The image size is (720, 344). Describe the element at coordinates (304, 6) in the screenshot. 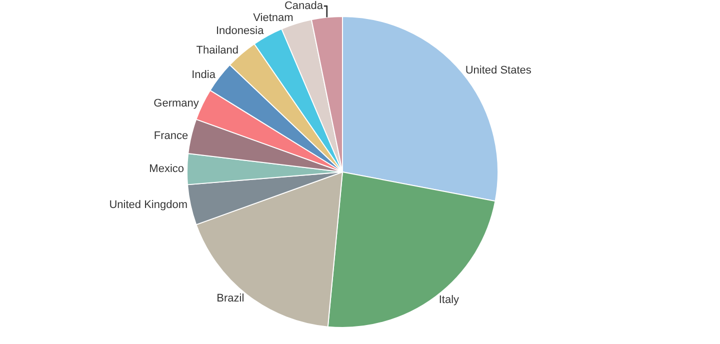

I see `slice-label: Canada` at that location.